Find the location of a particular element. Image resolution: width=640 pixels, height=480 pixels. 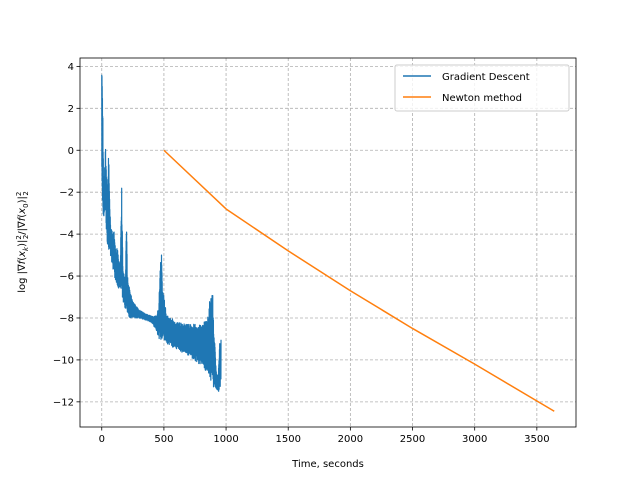

y-tick-label: 0 is located at coordinates (71, 151).